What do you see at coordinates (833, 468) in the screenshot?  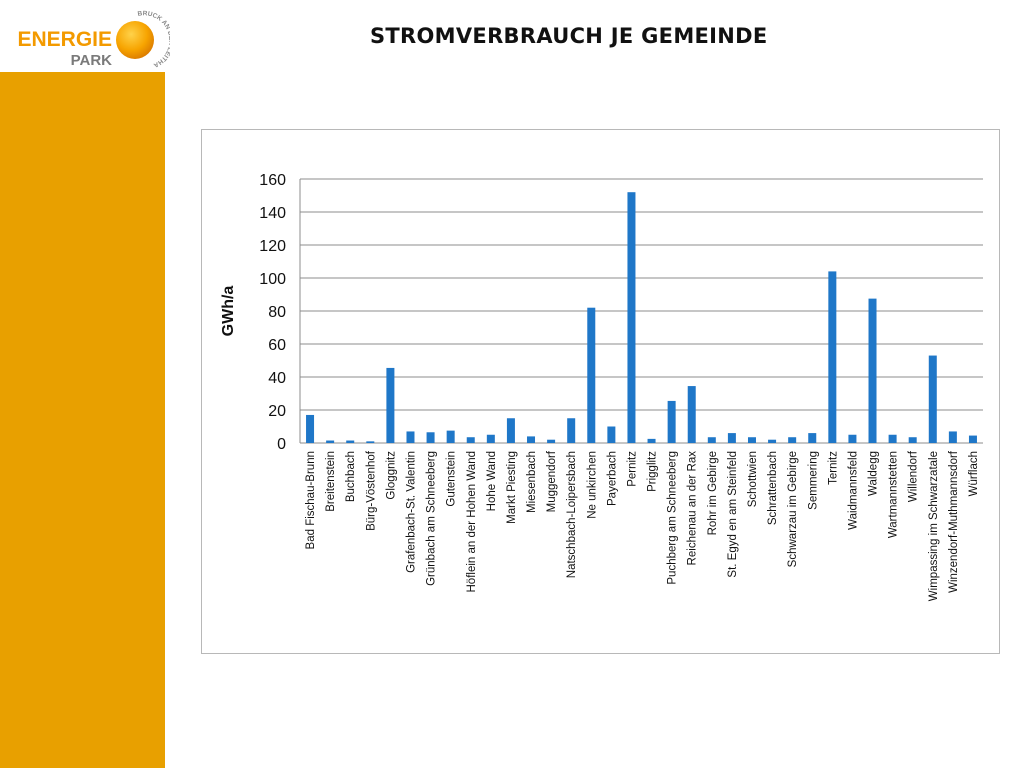 I see `x-tick-label: Ternitz` at bounding box center [833, 468].